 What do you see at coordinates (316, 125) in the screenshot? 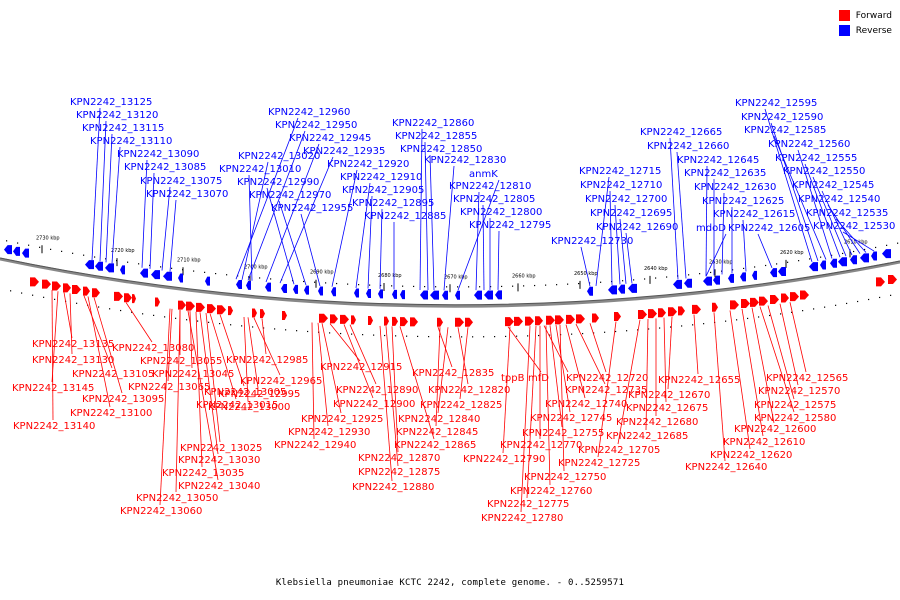
I see `gene-label: KPN2242_12950` at bounding box center [316, 125].